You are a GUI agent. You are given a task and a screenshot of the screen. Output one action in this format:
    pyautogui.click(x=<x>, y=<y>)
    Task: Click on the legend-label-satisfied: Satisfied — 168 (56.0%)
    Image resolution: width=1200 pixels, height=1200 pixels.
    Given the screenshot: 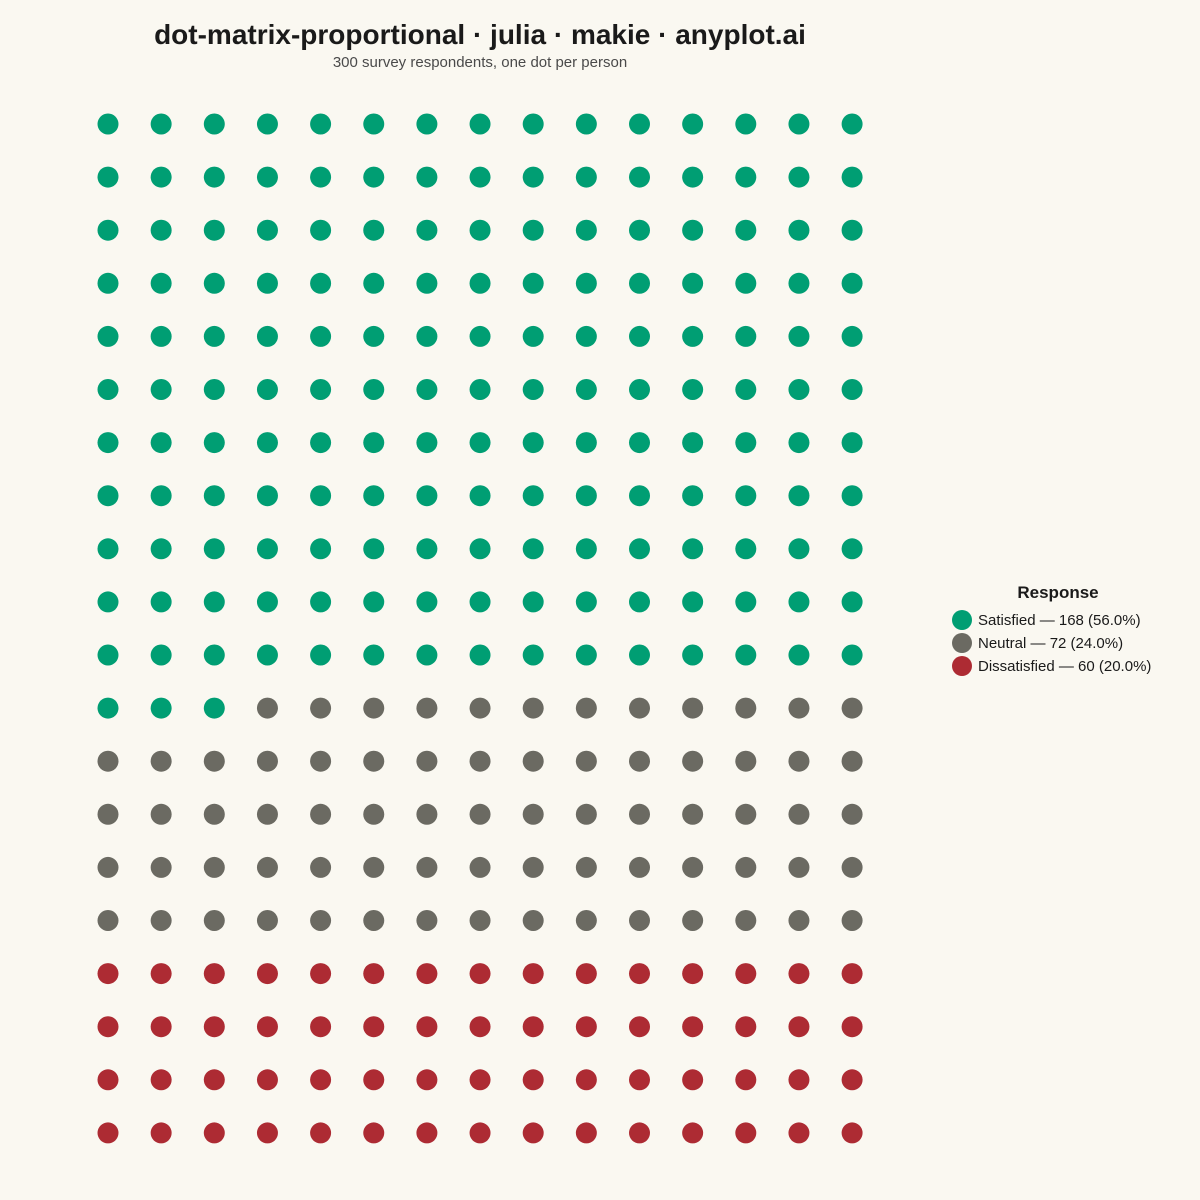 What is the action you would take?
    pyautogui.click(x=1059, y=620)
    